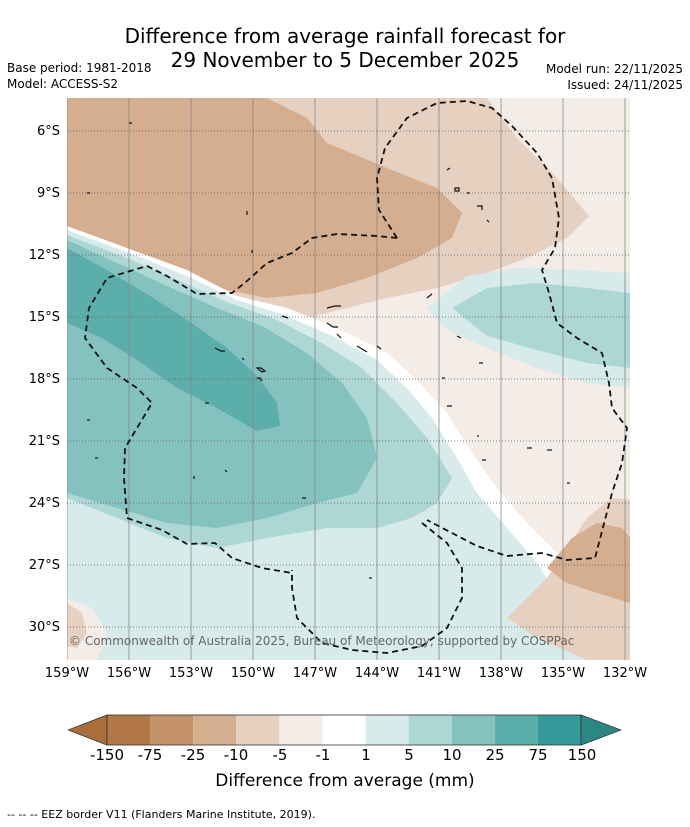  What do you see at coordinates (563, 673) in the screenshot?
I see `lon-label-135w: 135°W` at bounding box center [563, 673].